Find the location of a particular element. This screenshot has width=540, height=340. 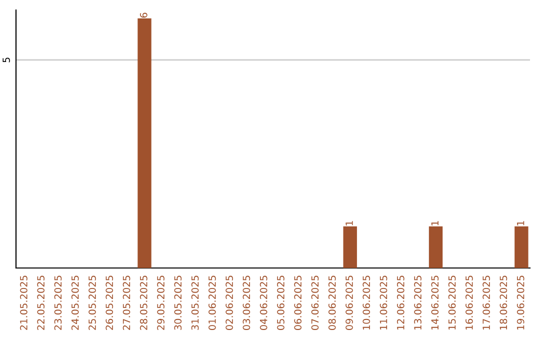

x-tick-label: 06.06.2025 is located at coordinates (298, 303).